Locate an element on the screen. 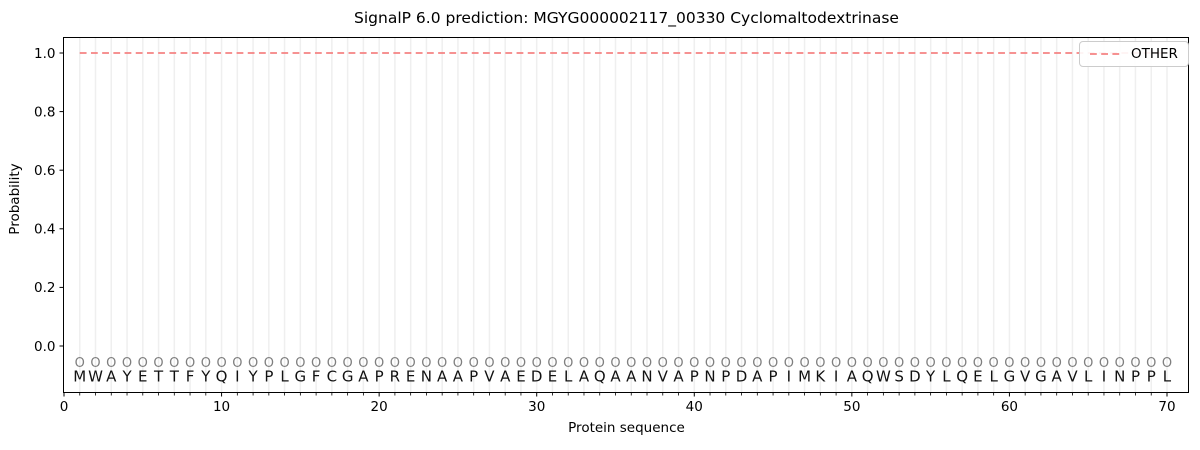  x-tick-label: 10 is located at coordinates (221, 407).